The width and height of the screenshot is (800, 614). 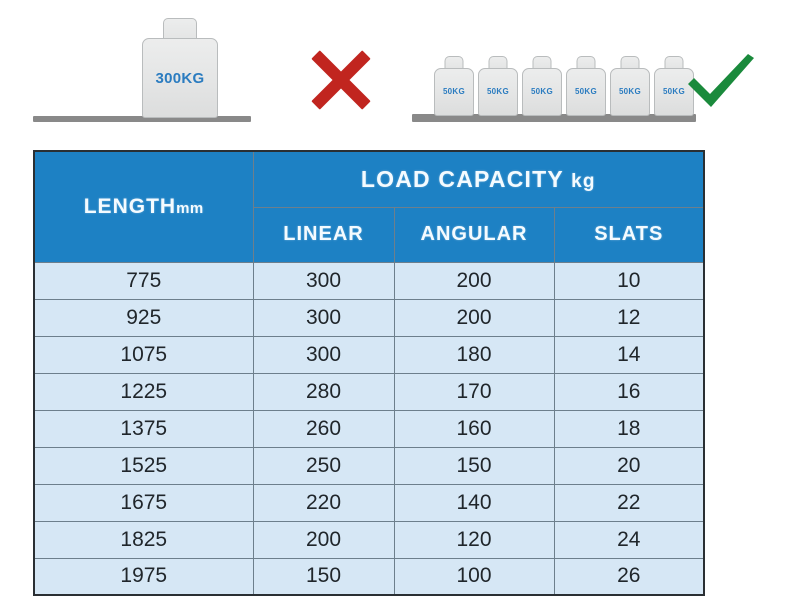 I want to click on column-header-load-capacity-unit: kg, so click(x=583, y=181).